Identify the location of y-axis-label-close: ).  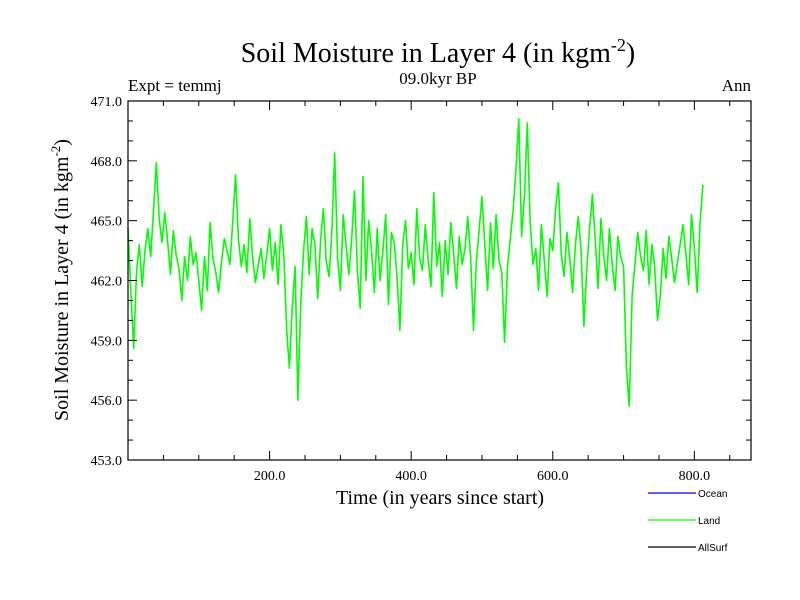
(62, 142).